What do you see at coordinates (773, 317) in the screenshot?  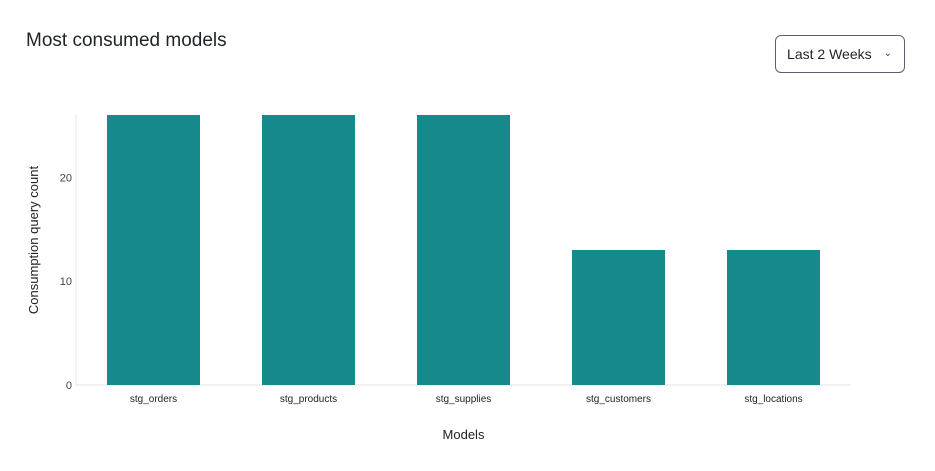 I see `bar-stg_locations` at bounding box center [773, 317].